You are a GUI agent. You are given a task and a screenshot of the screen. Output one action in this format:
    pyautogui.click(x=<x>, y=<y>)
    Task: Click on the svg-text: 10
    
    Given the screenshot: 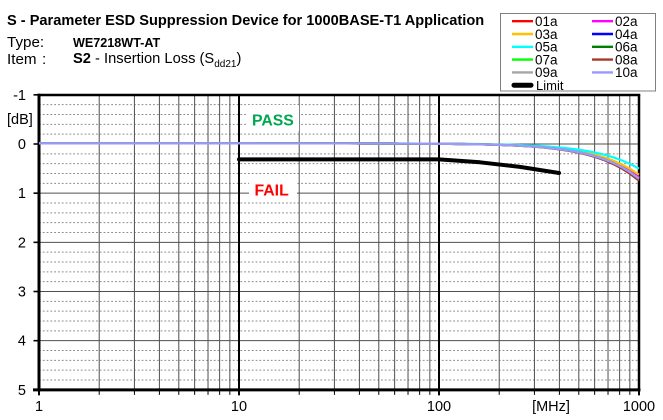 What is the action you would take?
    pyautogui.click(x=239, y=407)
    